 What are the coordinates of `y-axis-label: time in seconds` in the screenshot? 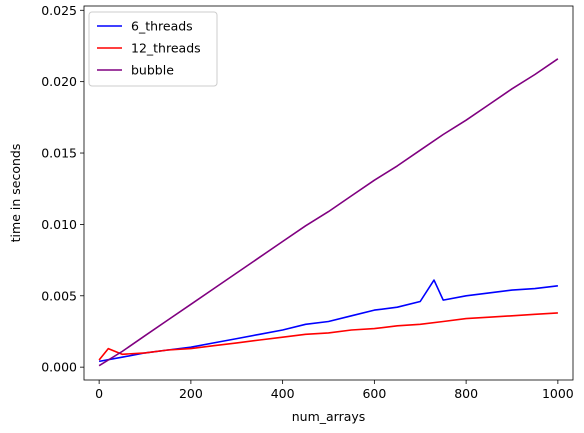 It's located at (15, 193).